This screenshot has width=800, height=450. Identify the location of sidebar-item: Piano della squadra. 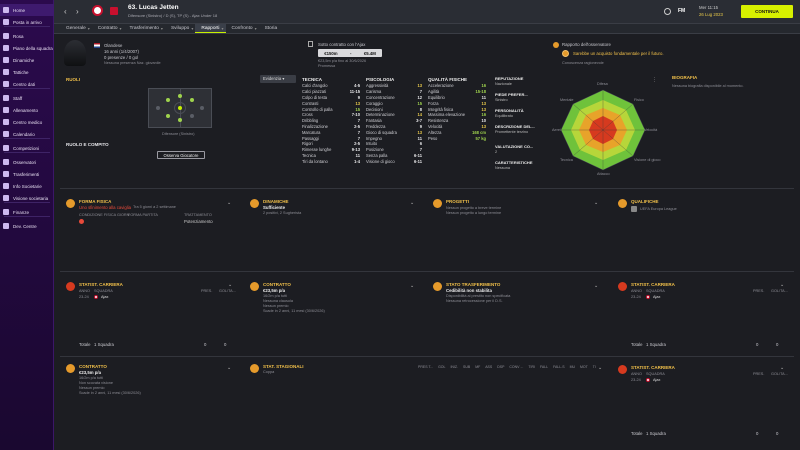
(27, 48).